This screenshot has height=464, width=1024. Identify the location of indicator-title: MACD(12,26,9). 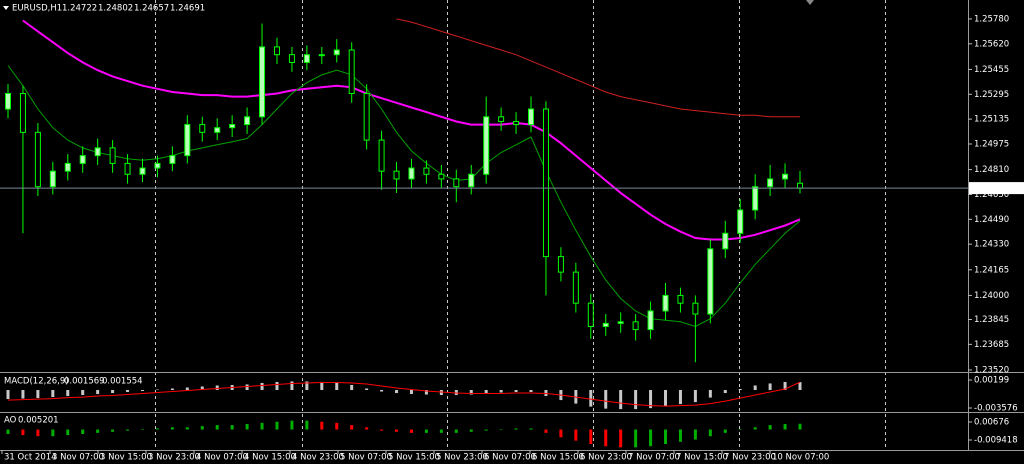
(36, 382).